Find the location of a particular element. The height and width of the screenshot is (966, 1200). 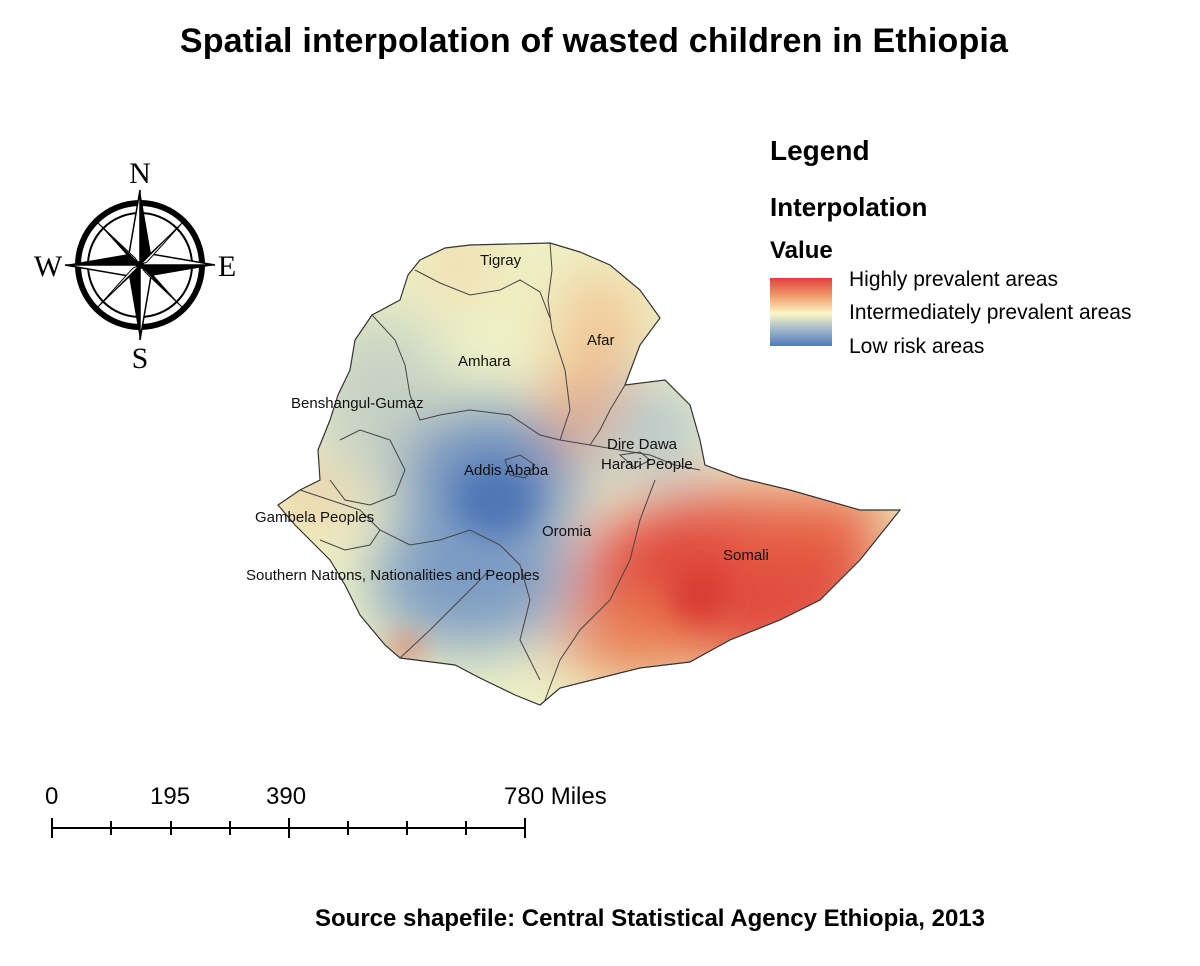

legend-color-ramp is located at coordinates (801, 312).